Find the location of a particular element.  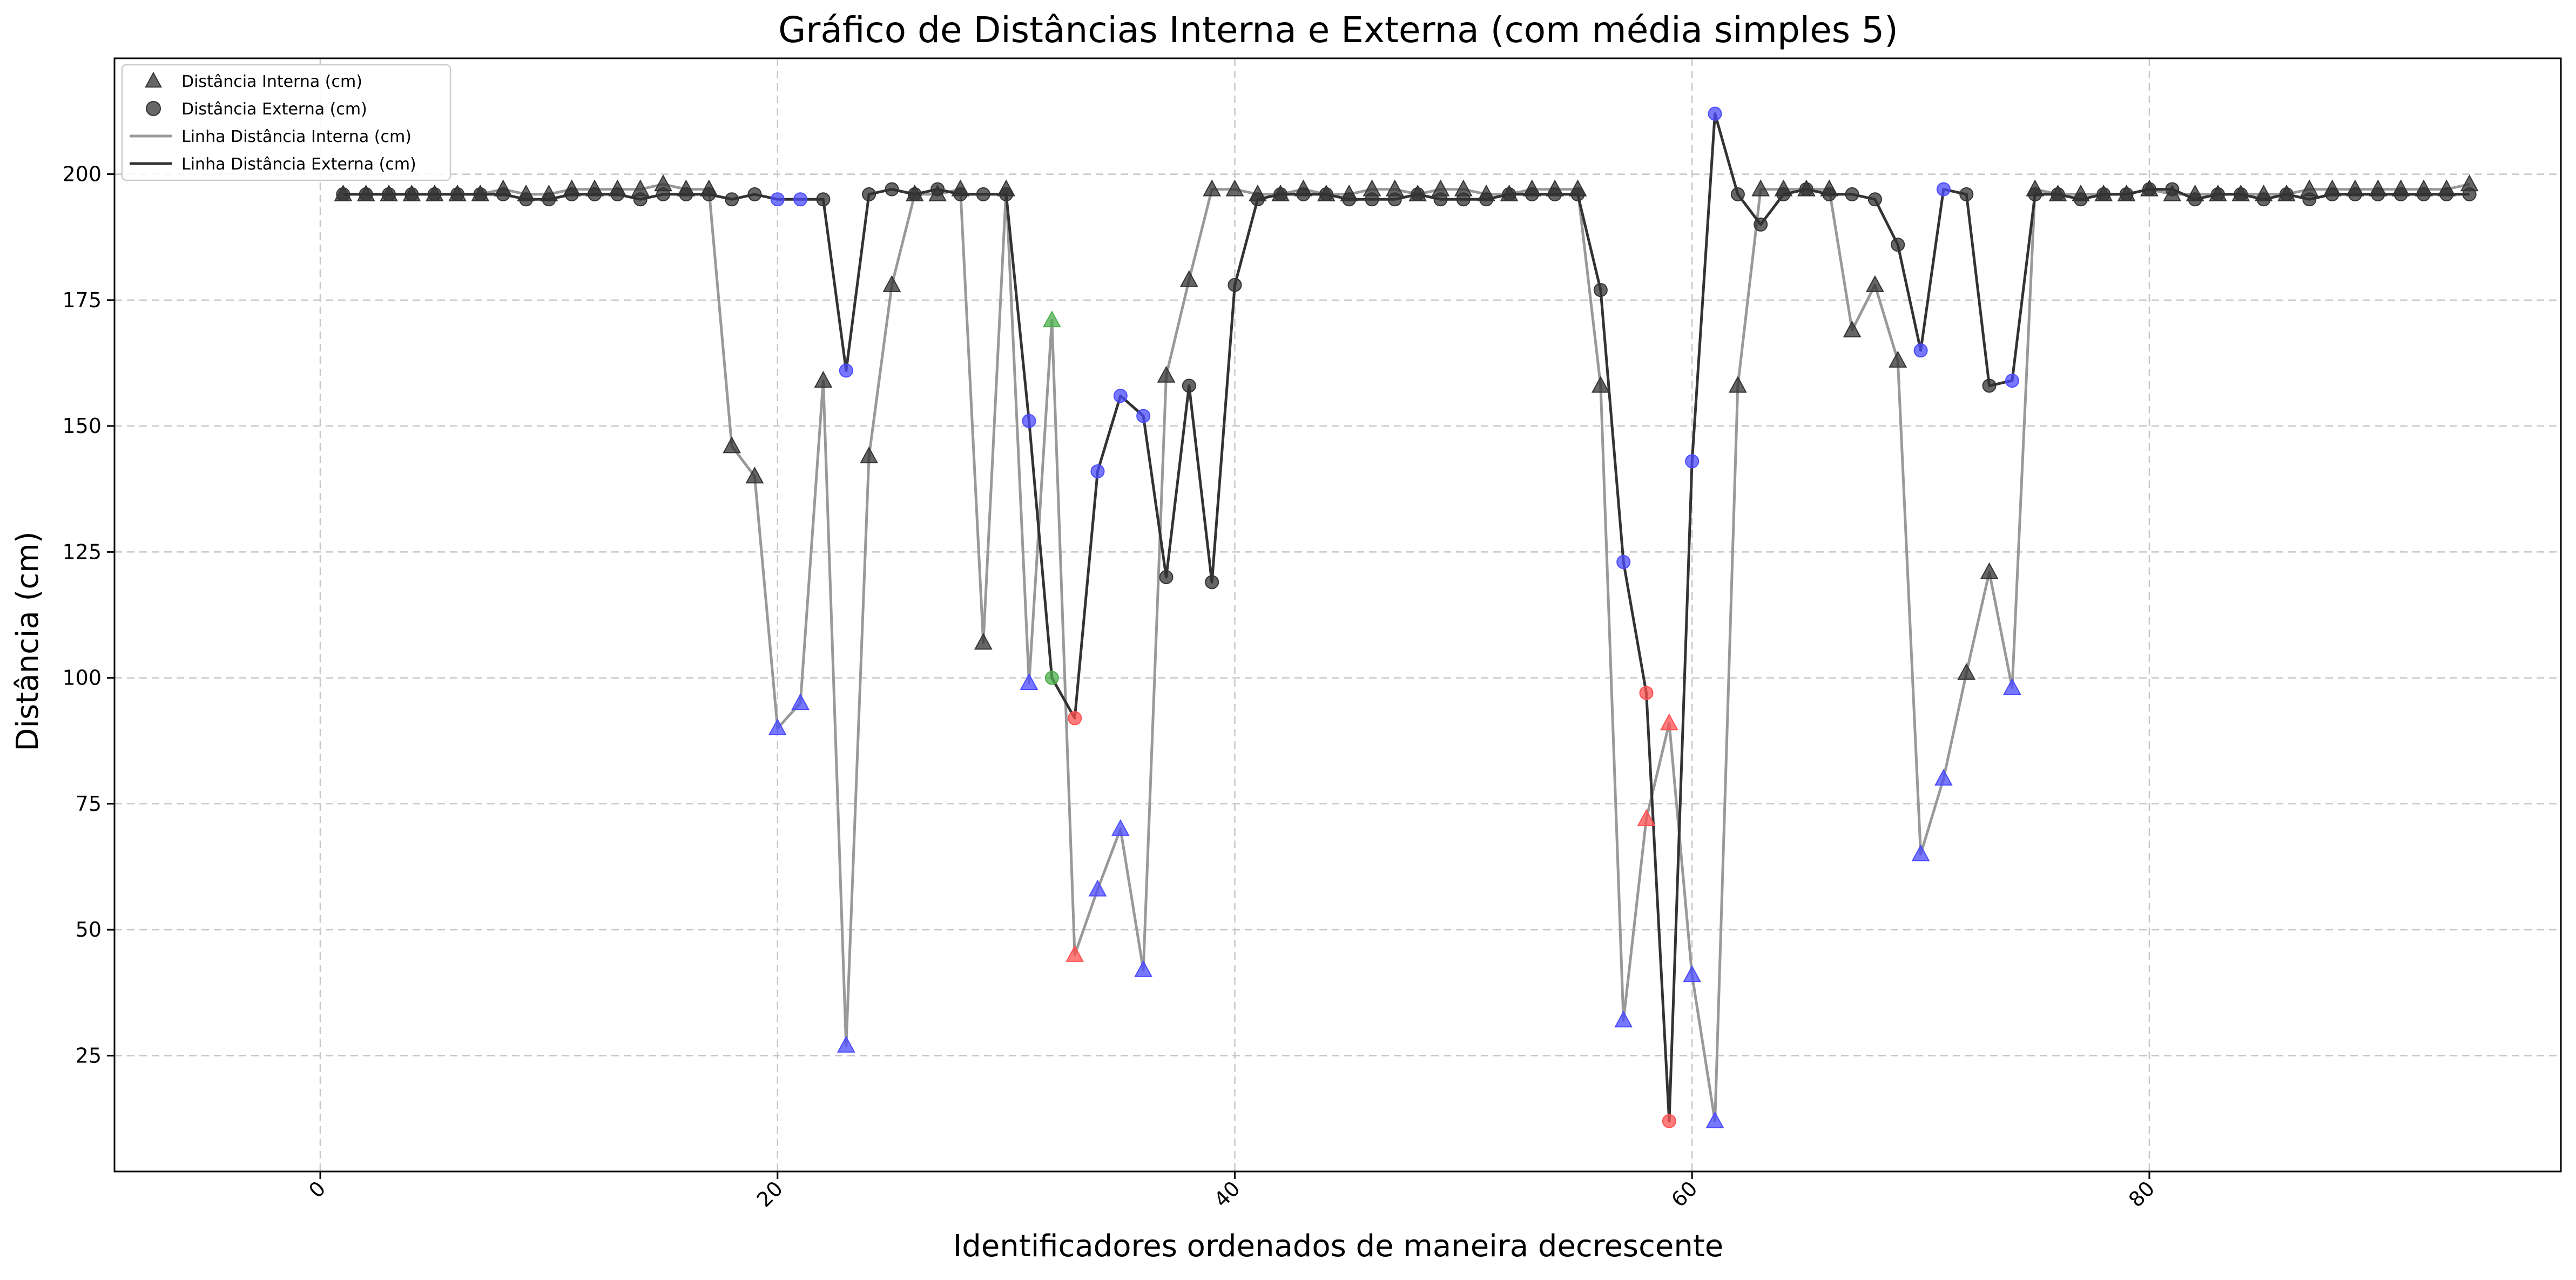

y-tick-label: 25 is located at coordinates (89, 1055).